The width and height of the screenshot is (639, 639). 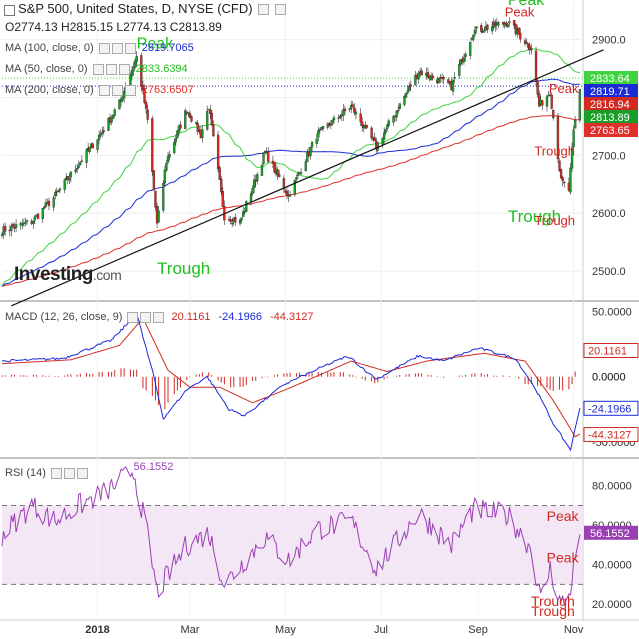 I want to click on price-tag-label: 2833.64, so click(x=610, y=79).